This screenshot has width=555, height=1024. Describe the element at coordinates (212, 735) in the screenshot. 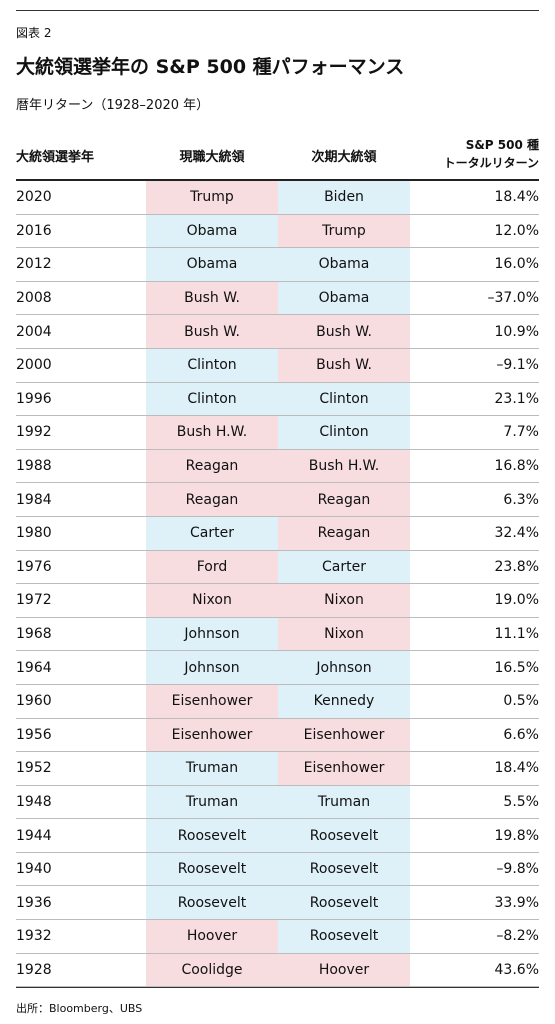

I see `current-president-cell: Eisenhower` at that location.